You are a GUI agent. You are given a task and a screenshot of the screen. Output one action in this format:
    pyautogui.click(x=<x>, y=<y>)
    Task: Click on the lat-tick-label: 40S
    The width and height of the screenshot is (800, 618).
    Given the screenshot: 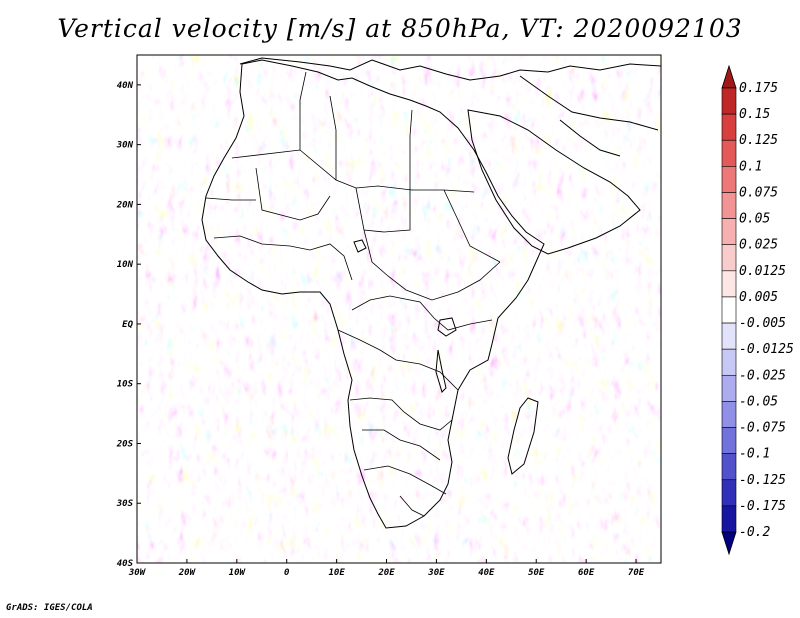 What is the action you would take?
    pyautogui.click(x=125, y=564)
    